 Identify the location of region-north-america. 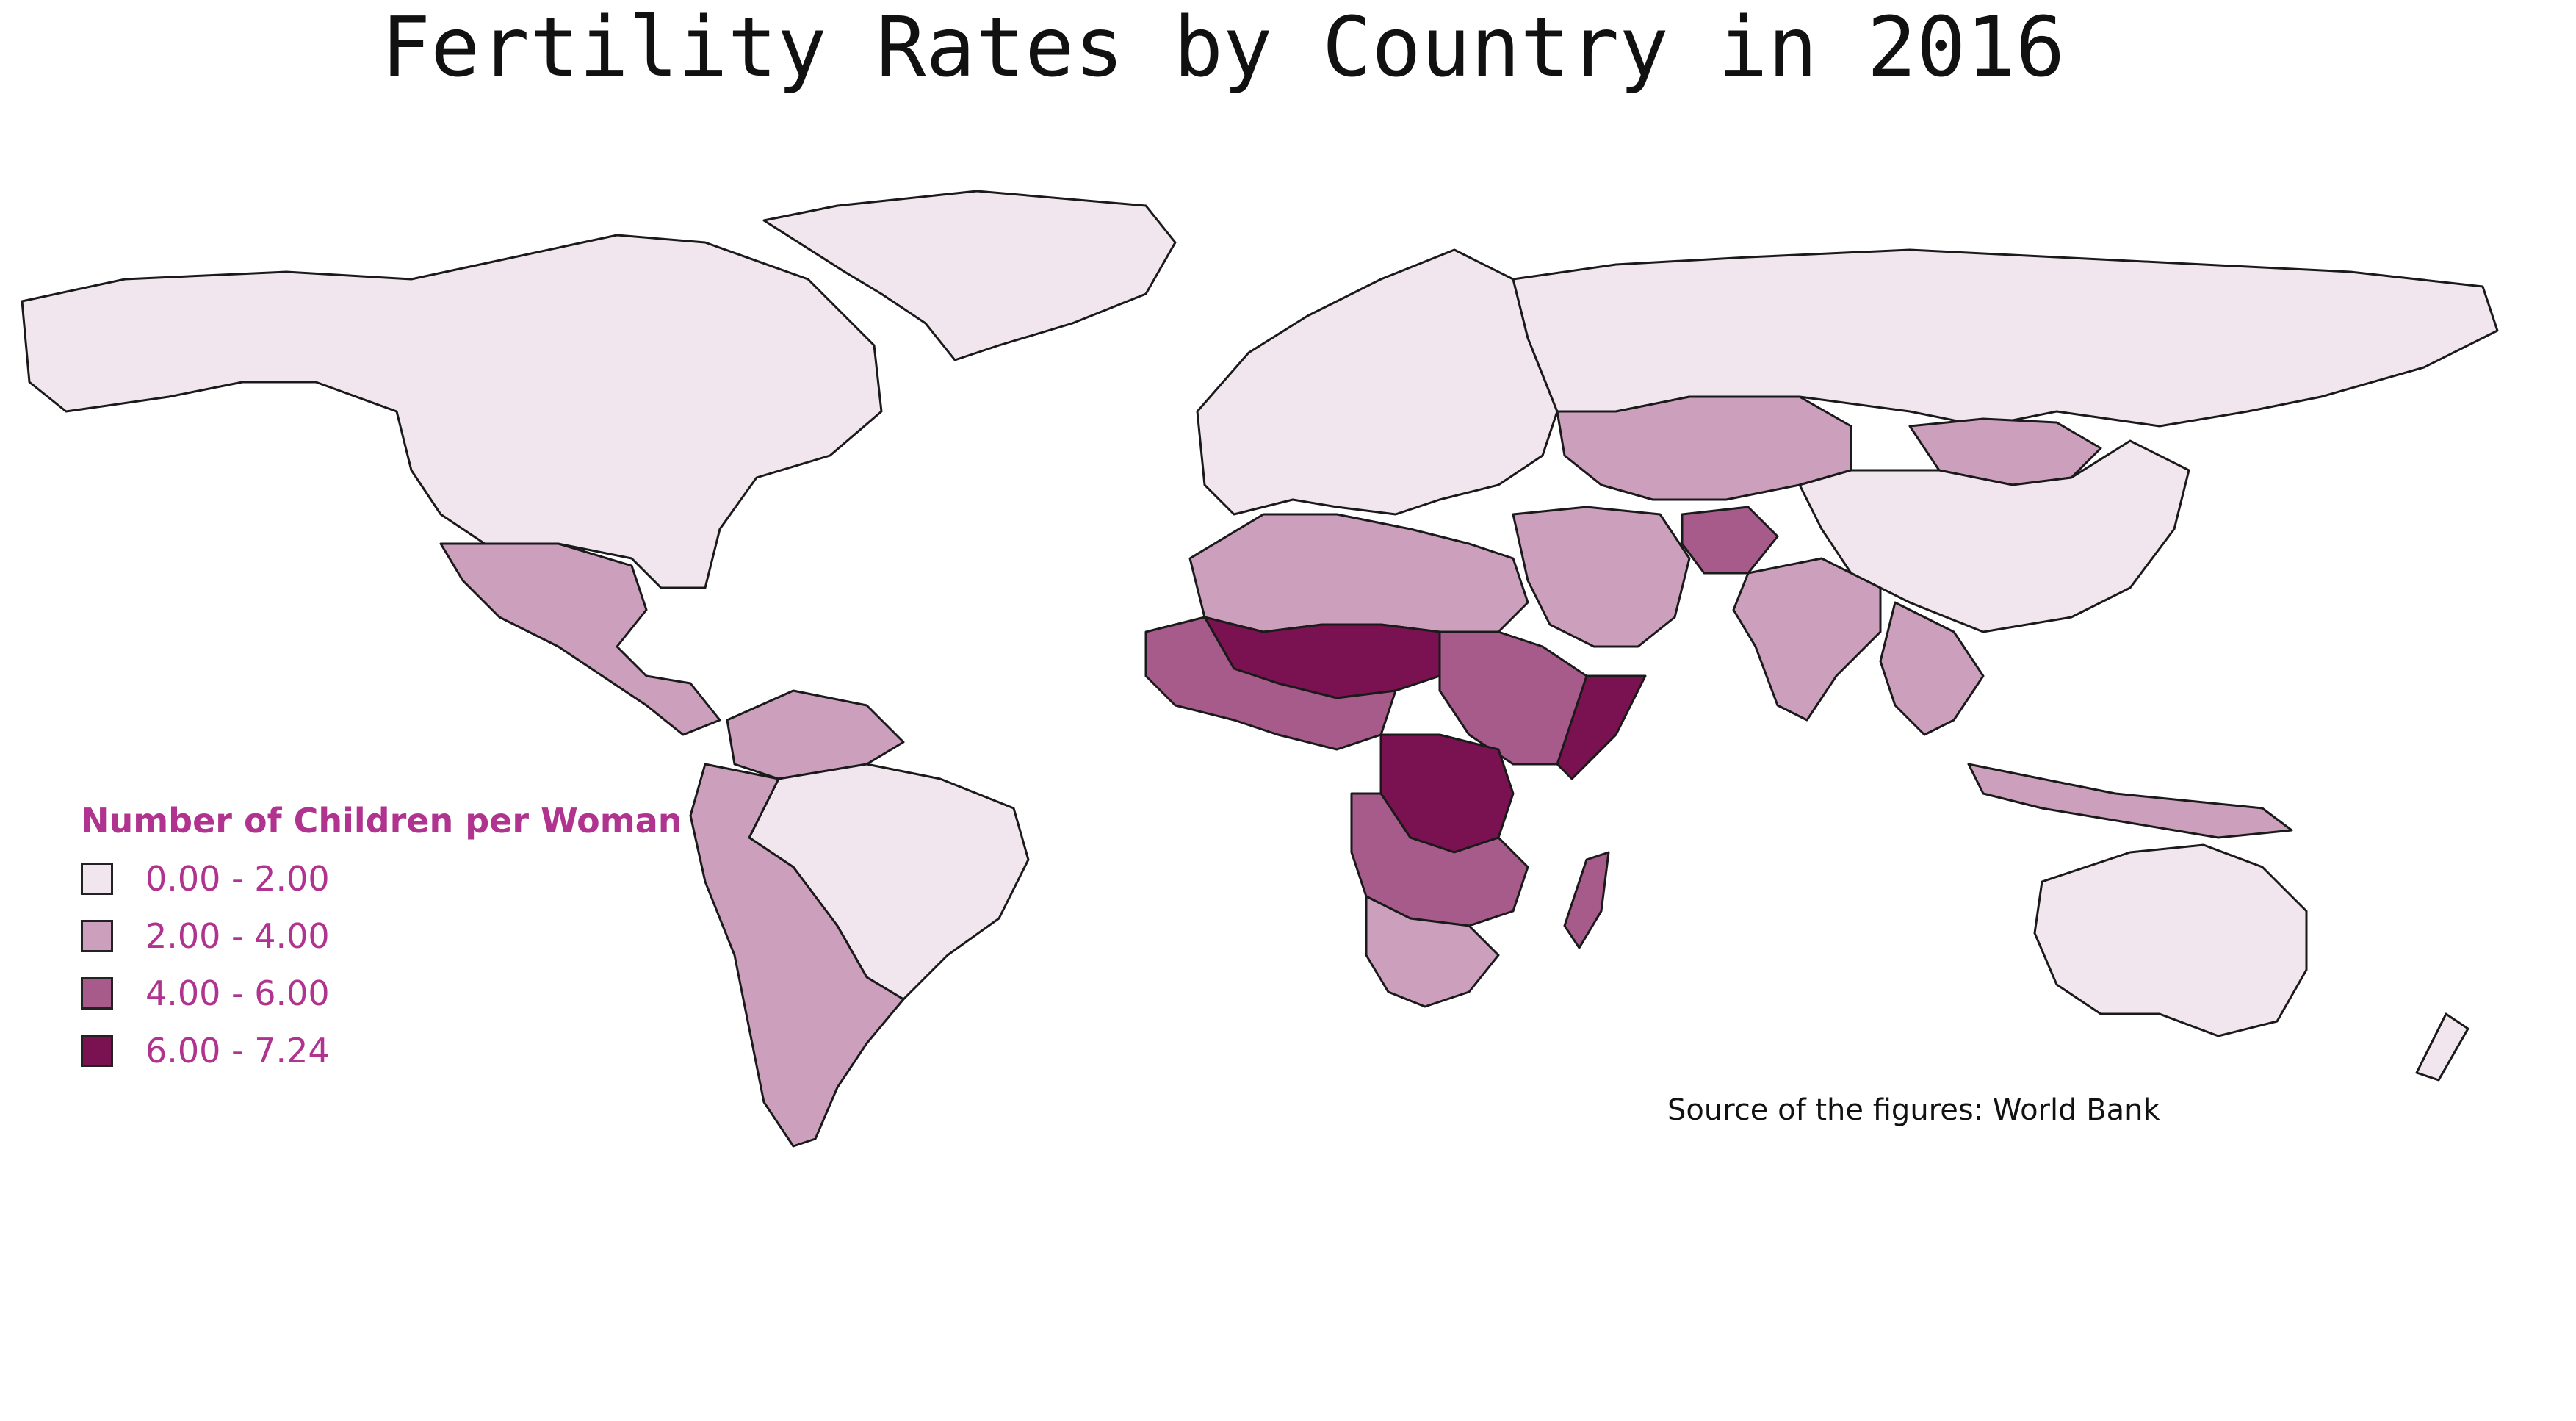
(452, 411).